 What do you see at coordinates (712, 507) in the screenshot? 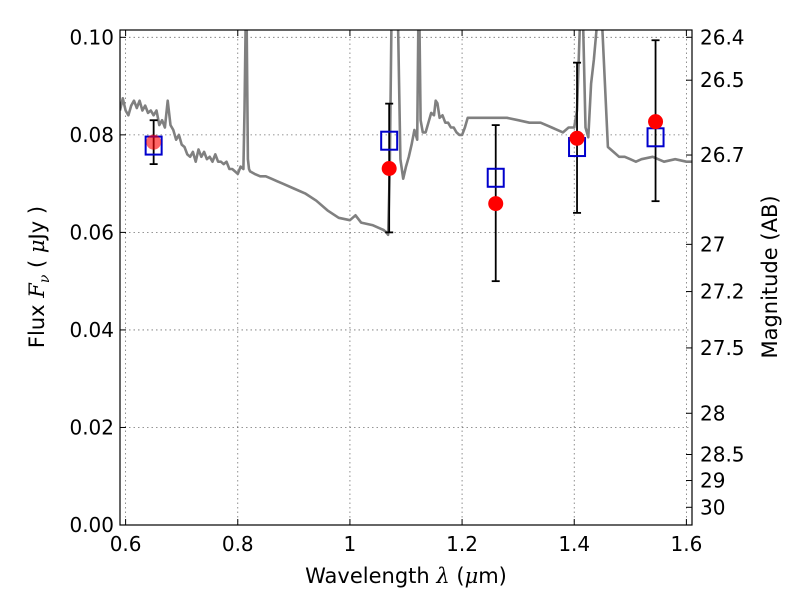
I see `magnitude-tick-label: 30` at bounding box center [712, 507].